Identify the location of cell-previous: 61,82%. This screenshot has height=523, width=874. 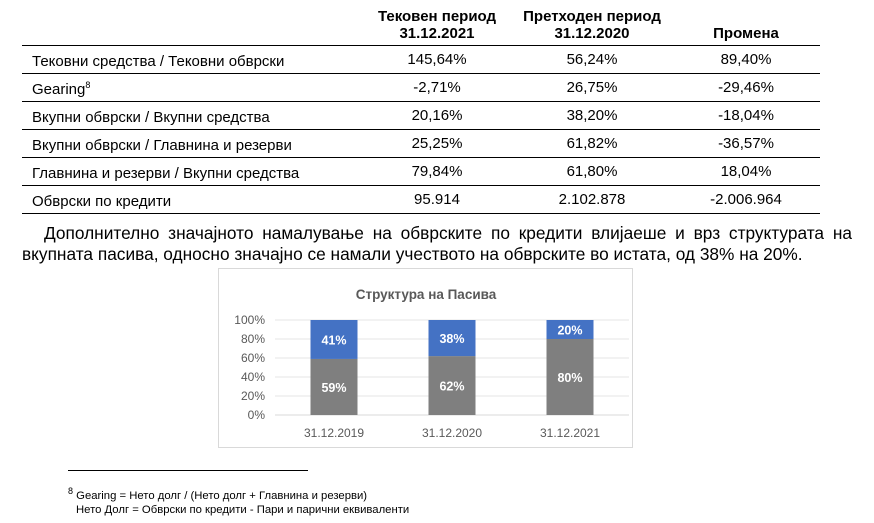
(592, 143).